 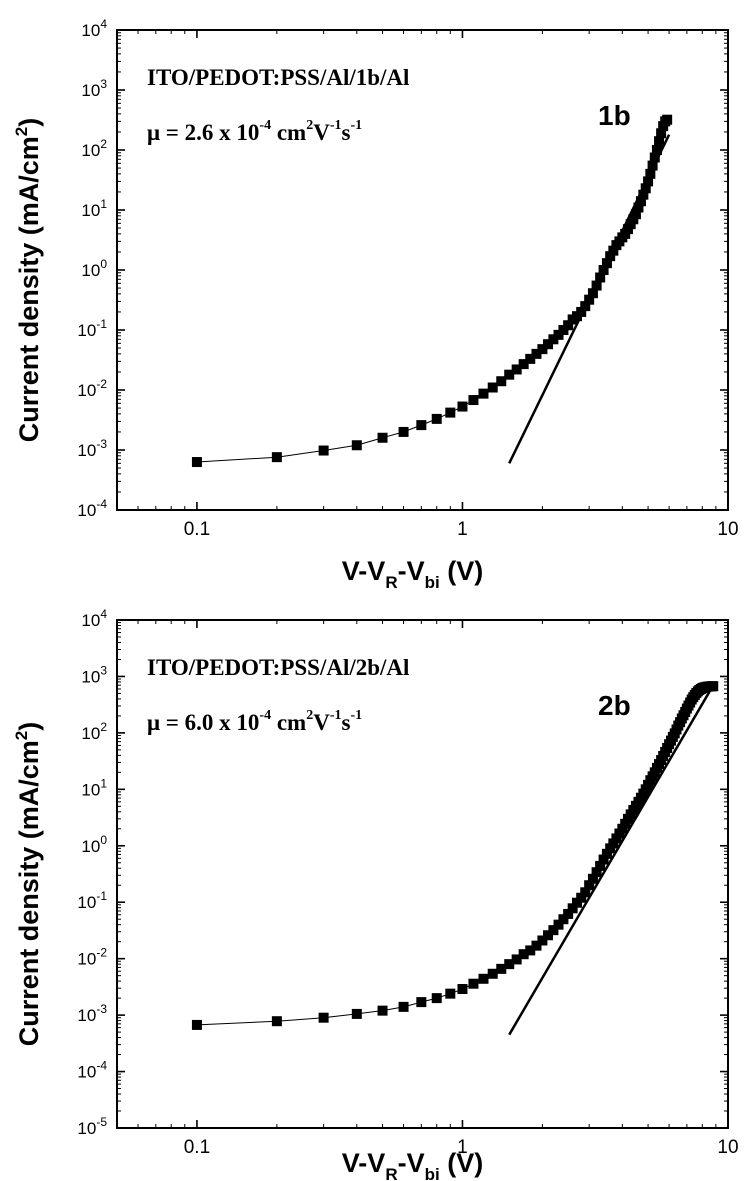 I want to click on x-tick-label: 1, so click(x=462, y=1147).